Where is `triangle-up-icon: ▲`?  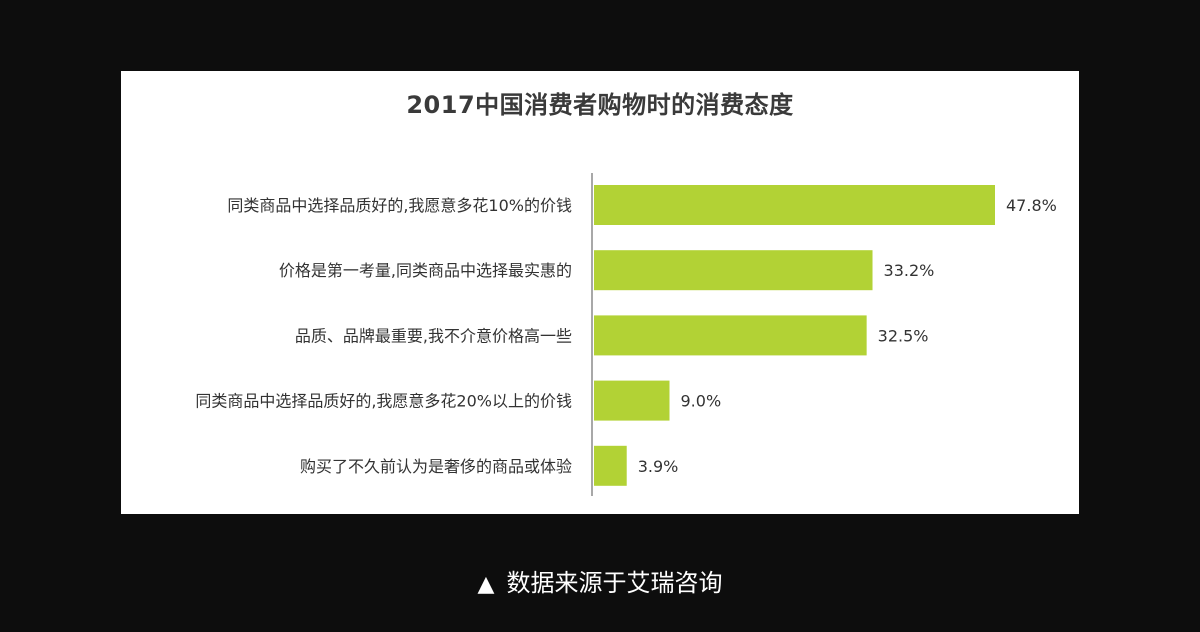 triangle-up-icon: ▲ is located at coordinates (486, 584).